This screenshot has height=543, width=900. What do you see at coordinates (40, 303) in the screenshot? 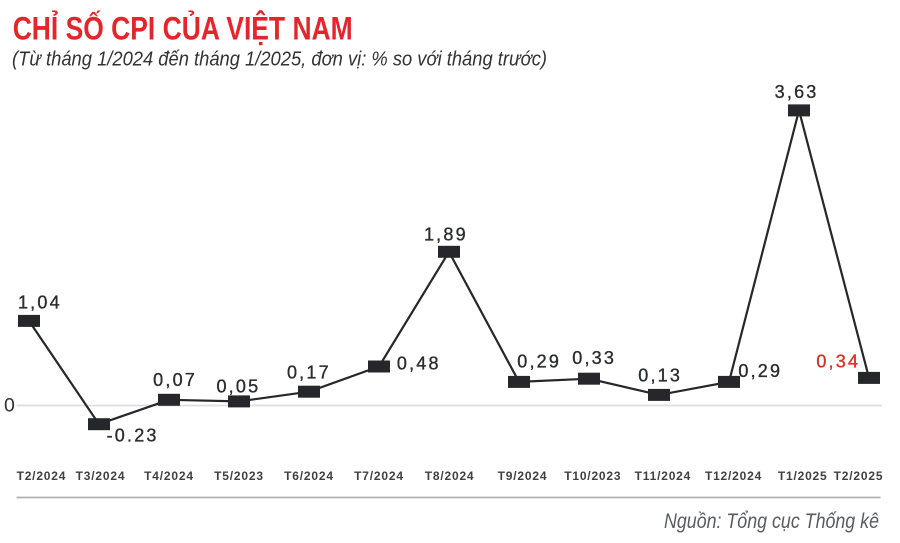
I see `svg-text: 1,04` at bounding box center [40, 303].